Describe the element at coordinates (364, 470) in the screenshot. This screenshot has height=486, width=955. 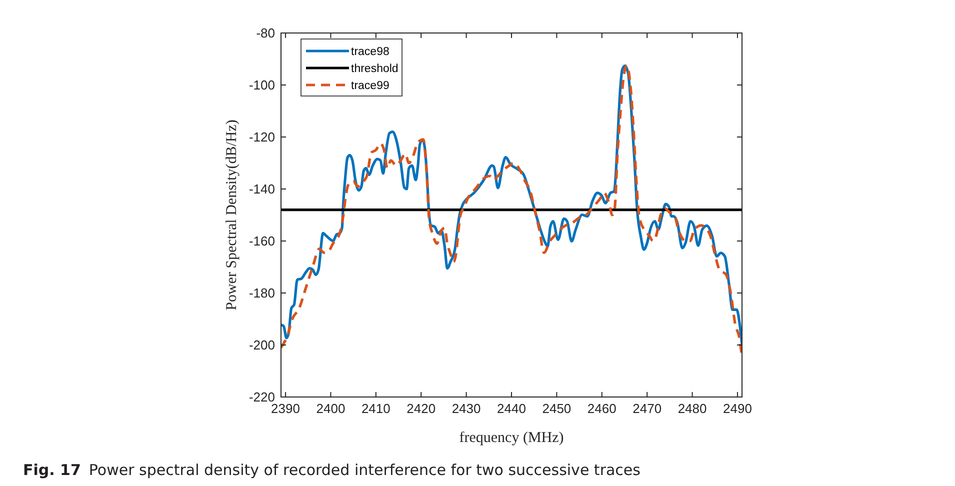
I see `text: Power spectral density of recorded interference for two successive traces` at that location.